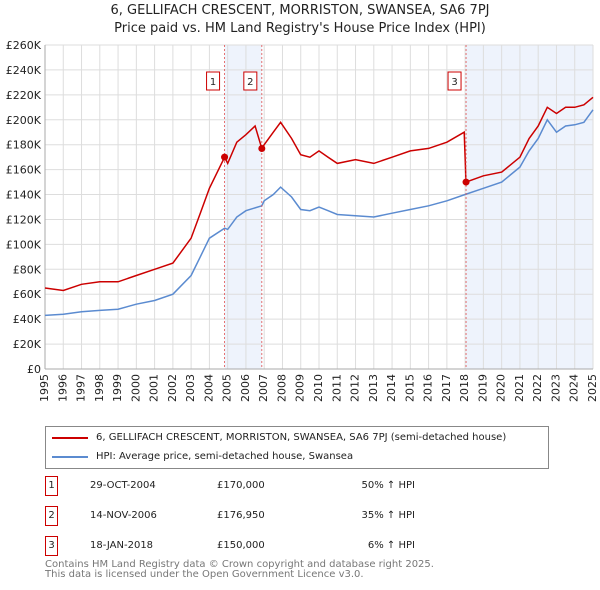  What do you see at coordinates (154, 388) in the screenshot?
I see `x-tick-label: 2001` at bounding box center [154, 388].